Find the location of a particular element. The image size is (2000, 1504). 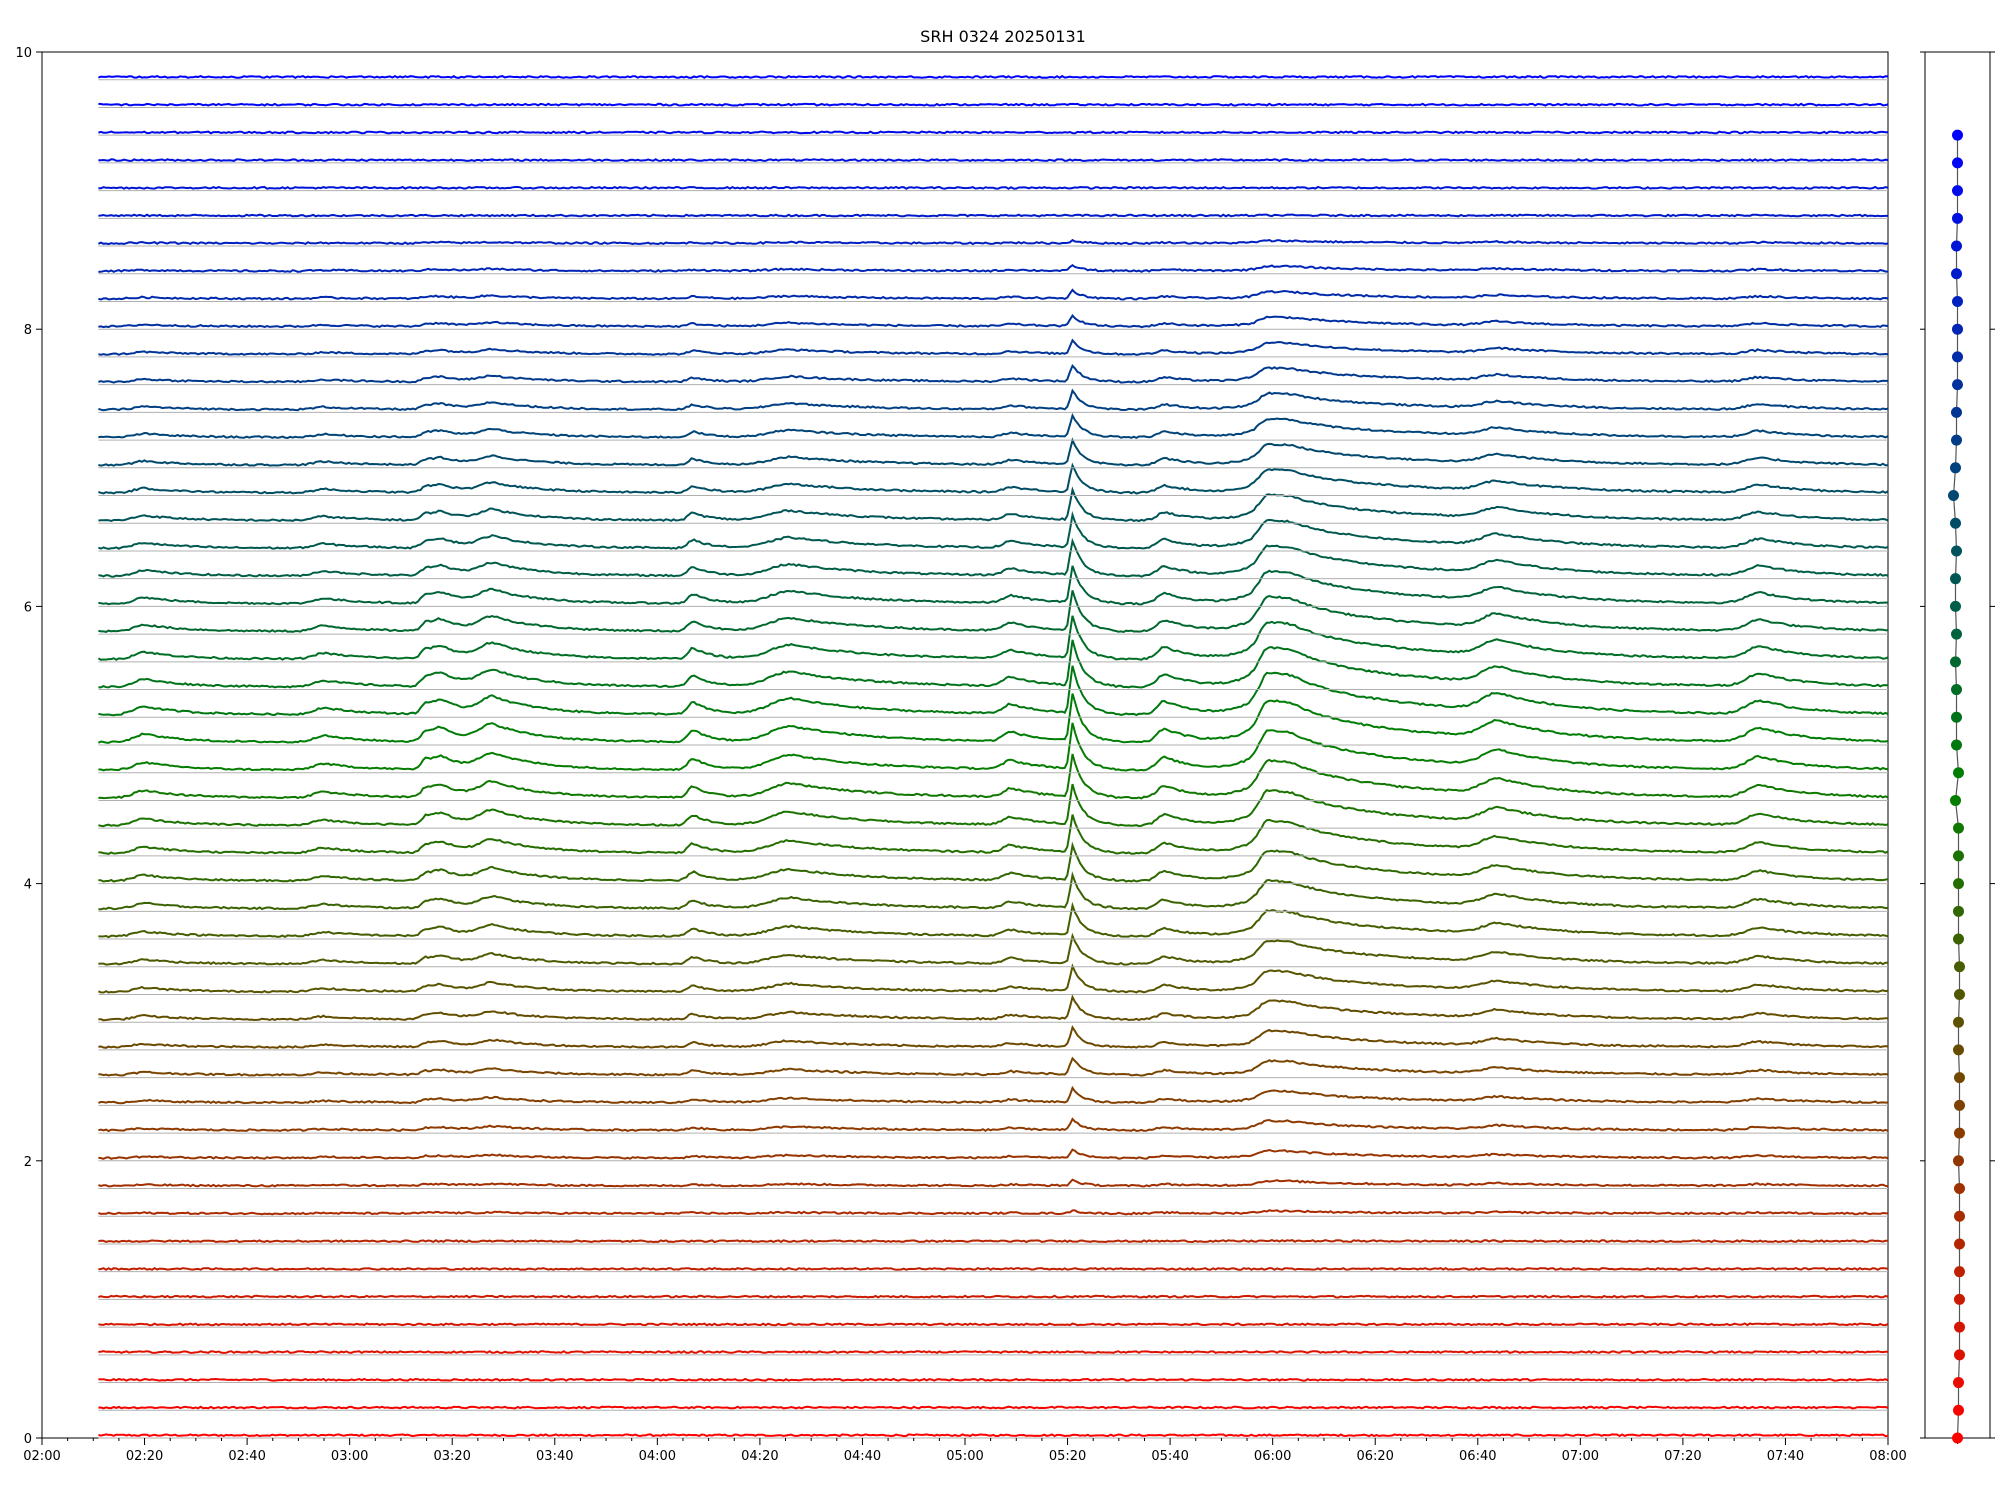

side-panel-plot is located at coordinates (1957, 747).